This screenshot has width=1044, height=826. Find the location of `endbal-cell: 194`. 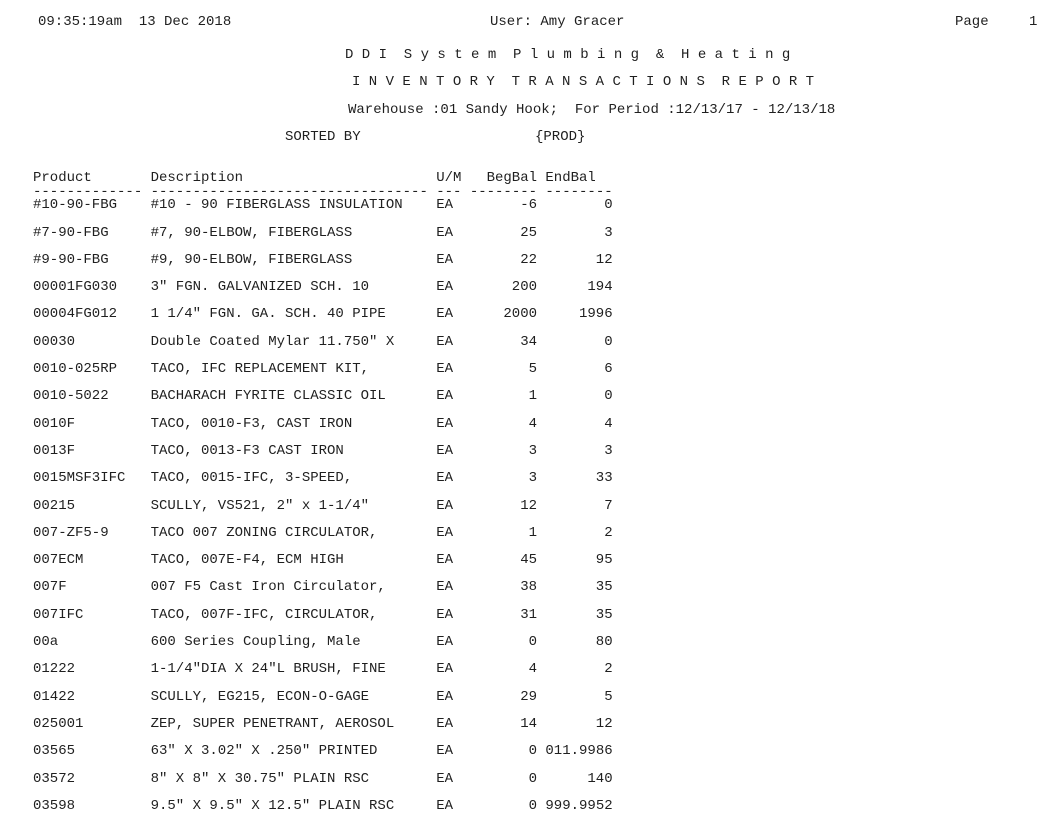

endbal-cell: 194 is located at coordinates (600, 287).